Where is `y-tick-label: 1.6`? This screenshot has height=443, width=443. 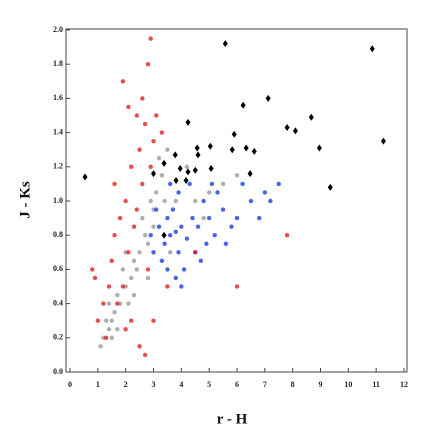
y-tick-label: 1.6 is located at coordinates (58, 97).